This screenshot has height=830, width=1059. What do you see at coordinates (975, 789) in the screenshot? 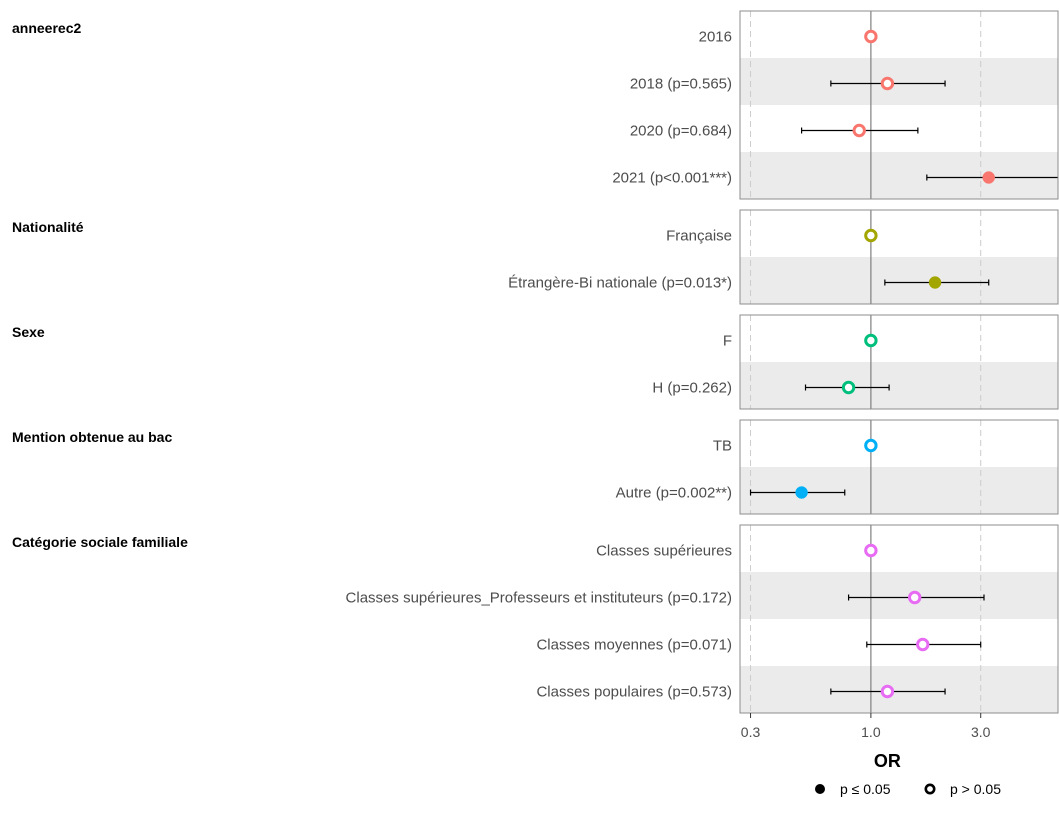
I see `legend-label: p > 0.05` at bounding box center [975, 789].